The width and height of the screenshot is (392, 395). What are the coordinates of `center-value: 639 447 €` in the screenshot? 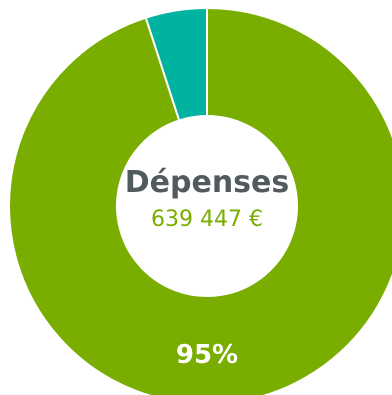 It's located at (207, 219).